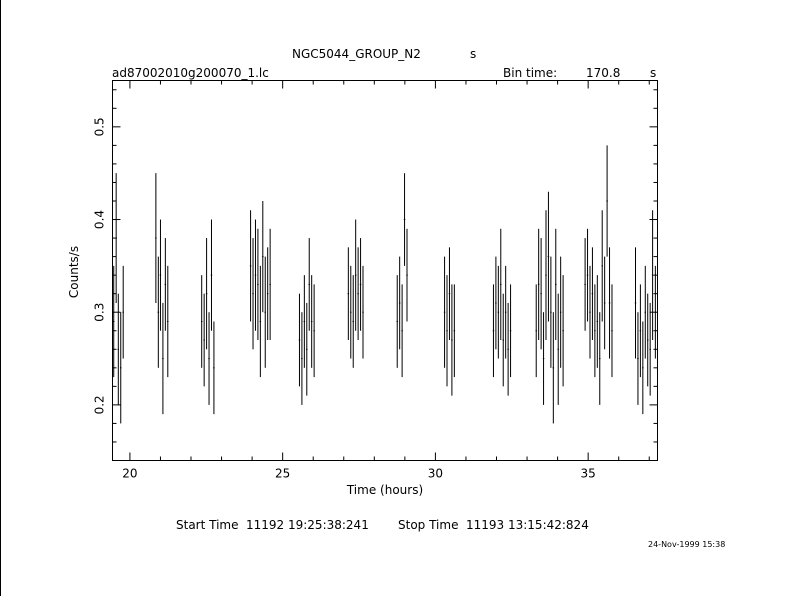  Describe the element at coordinates (428, 525) in the screenshot. I see `stop-time-label: Stop Time` at that location.